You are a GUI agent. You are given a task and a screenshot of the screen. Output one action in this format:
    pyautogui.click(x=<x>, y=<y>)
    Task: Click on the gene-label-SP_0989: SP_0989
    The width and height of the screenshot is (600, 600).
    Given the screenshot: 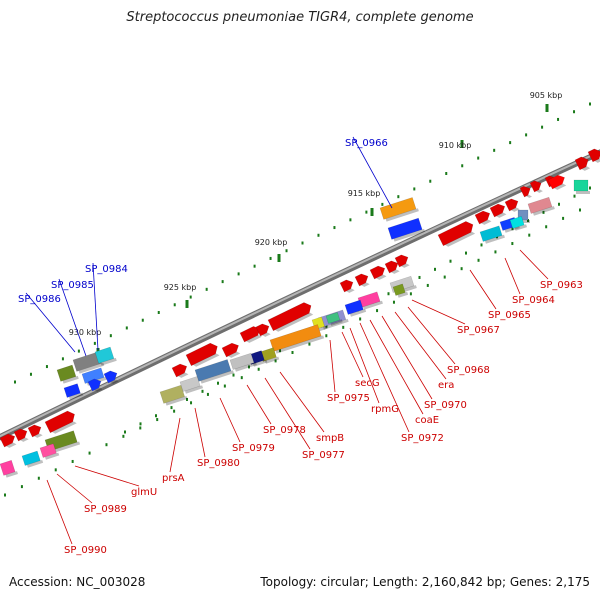 What is the action you would take?
    pyautogui.click(x=105, y=509)
    